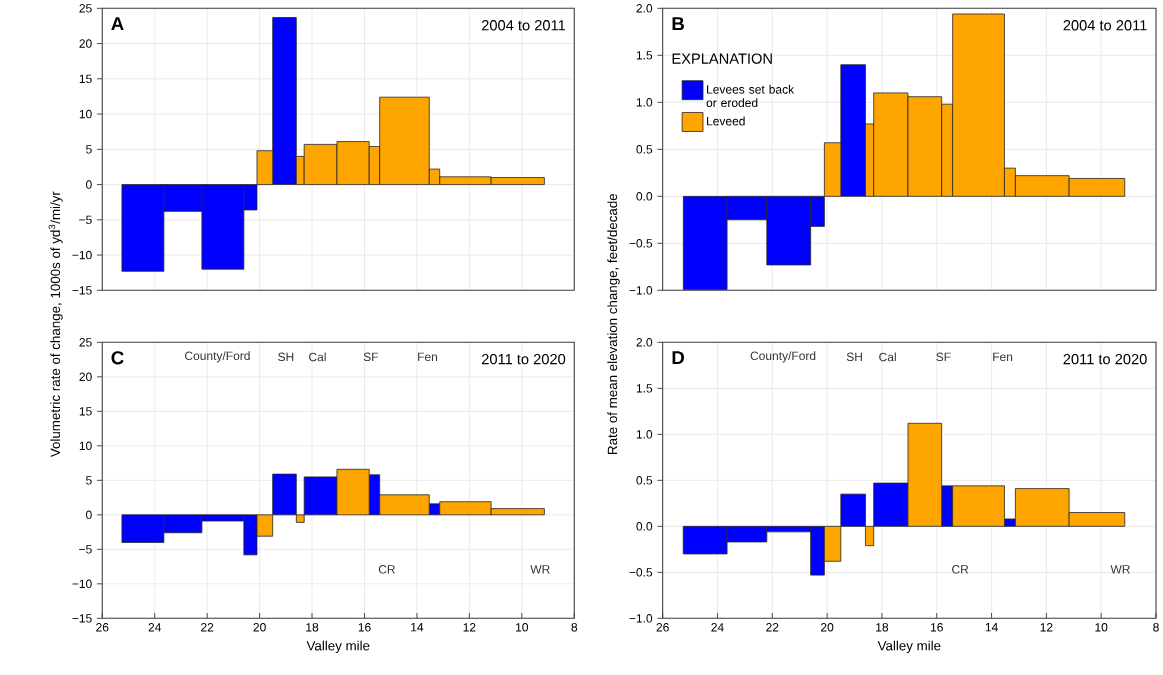 This screenshot has width=1163, height=675. What do you see at coordinates (117, 24) in the screenshot?
I see `chart-title: A` at bounding box center [117, 24].